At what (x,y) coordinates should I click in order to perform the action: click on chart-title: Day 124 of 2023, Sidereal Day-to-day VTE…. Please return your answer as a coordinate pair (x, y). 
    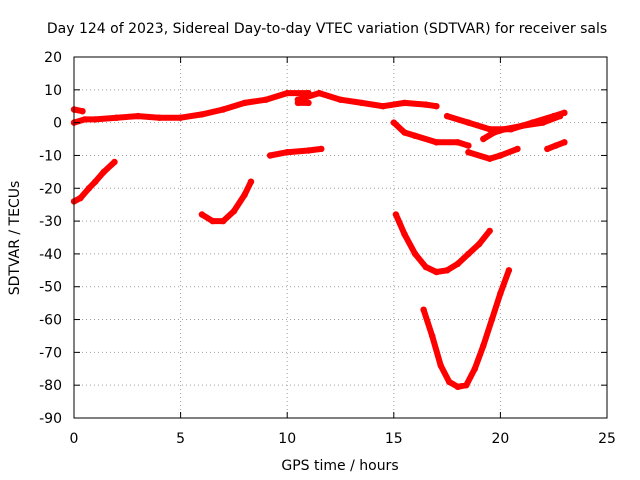
    Looking at the image, I should click on (327, 29).